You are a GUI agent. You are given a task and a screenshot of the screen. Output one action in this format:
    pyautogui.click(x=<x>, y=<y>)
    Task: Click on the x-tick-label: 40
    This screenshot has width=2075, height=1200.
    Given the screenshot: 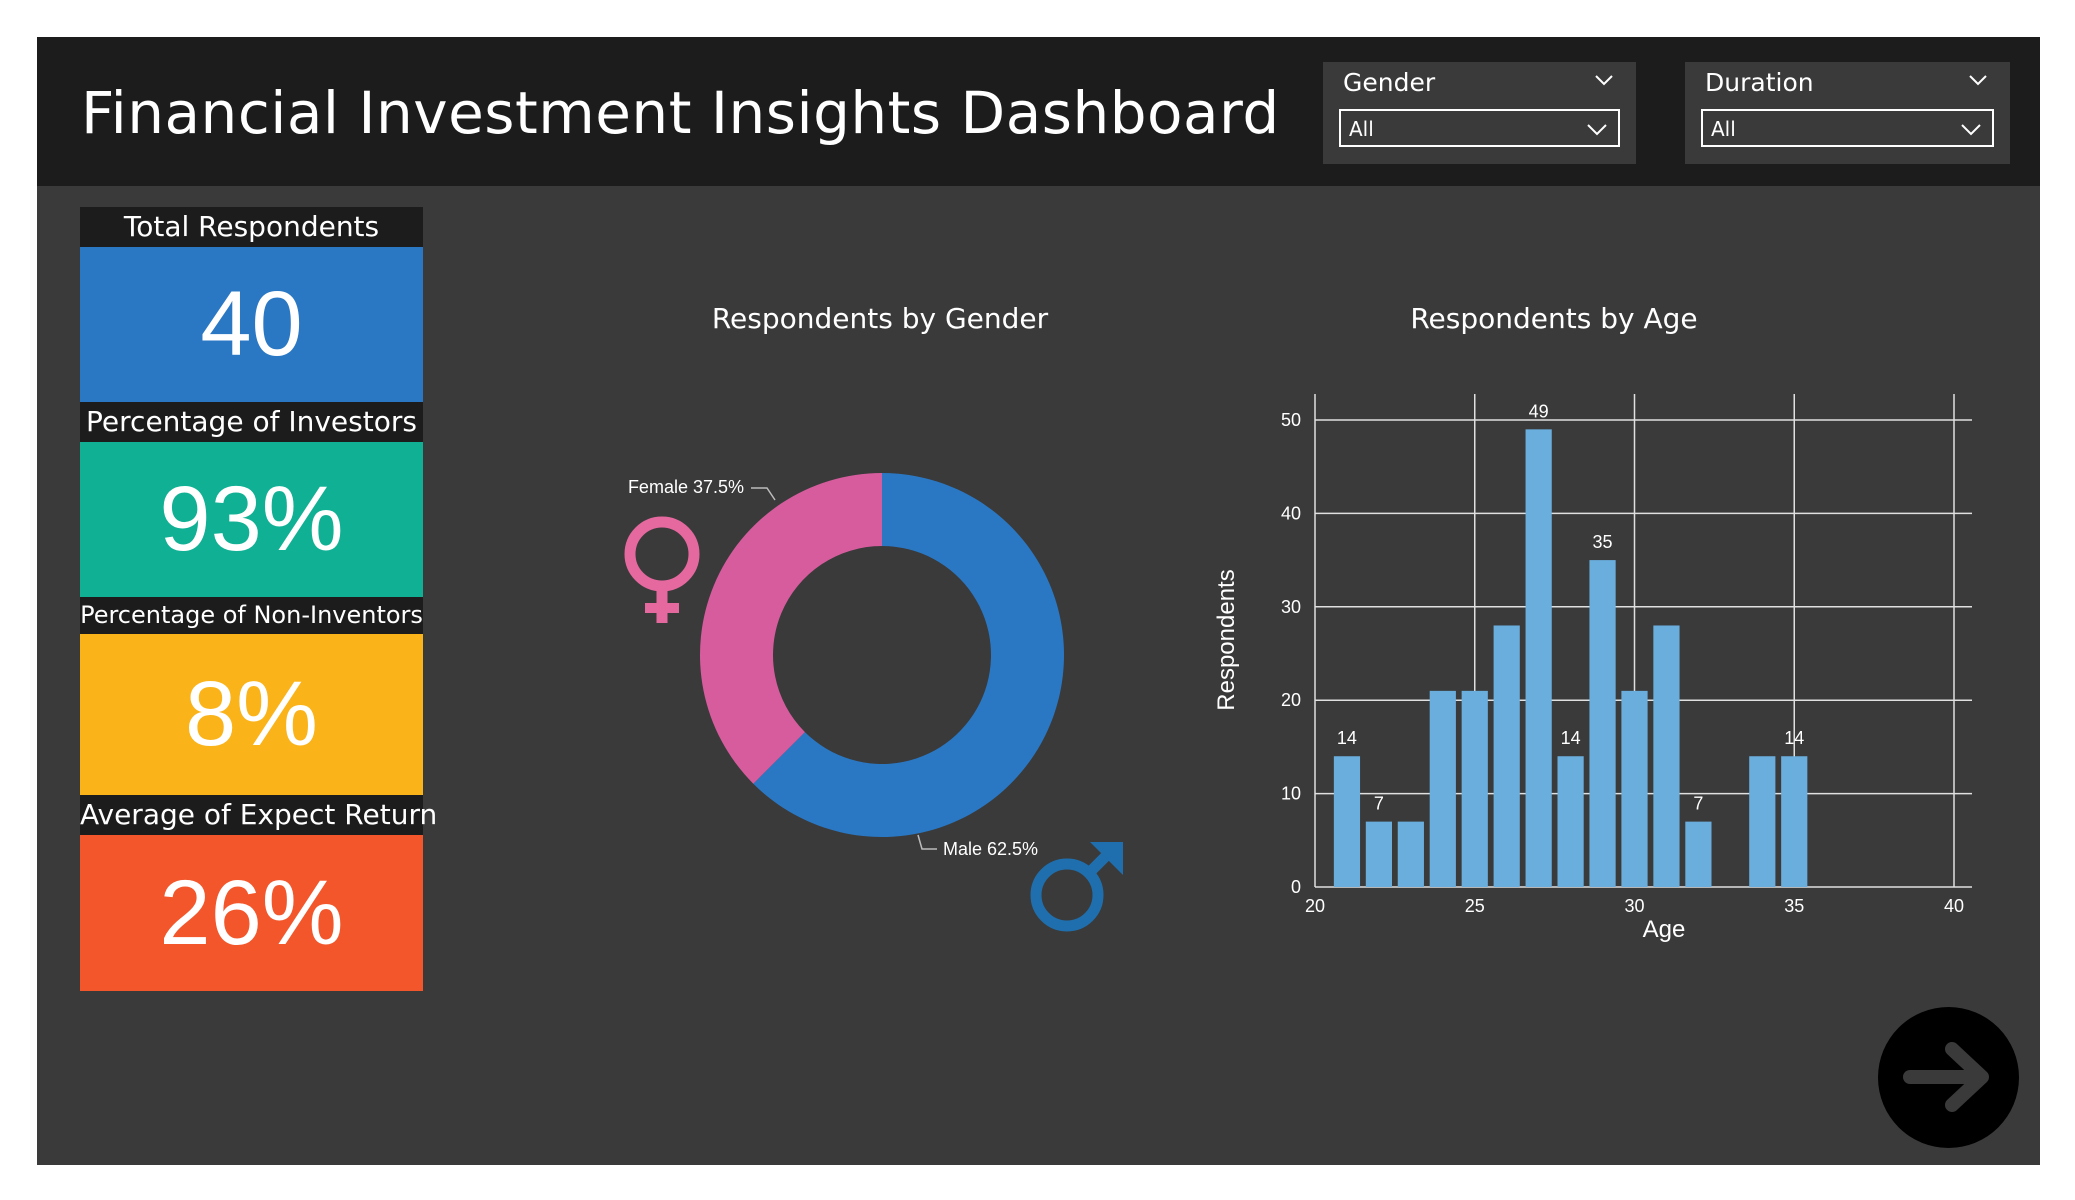 What is the action you would take?
    pyautogui.click(x=1954, y=906)
    